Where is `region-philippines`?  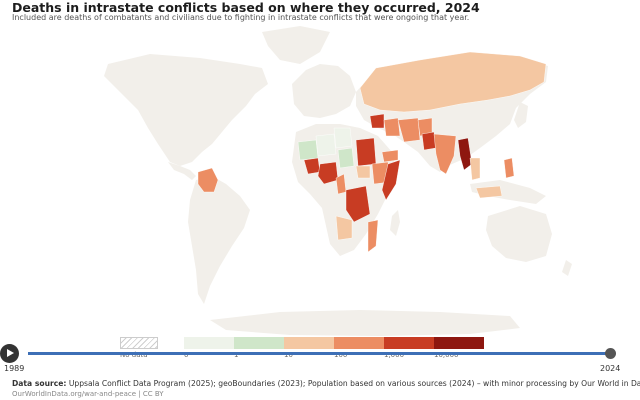
region-philippines is located at coordinates (509, 168).